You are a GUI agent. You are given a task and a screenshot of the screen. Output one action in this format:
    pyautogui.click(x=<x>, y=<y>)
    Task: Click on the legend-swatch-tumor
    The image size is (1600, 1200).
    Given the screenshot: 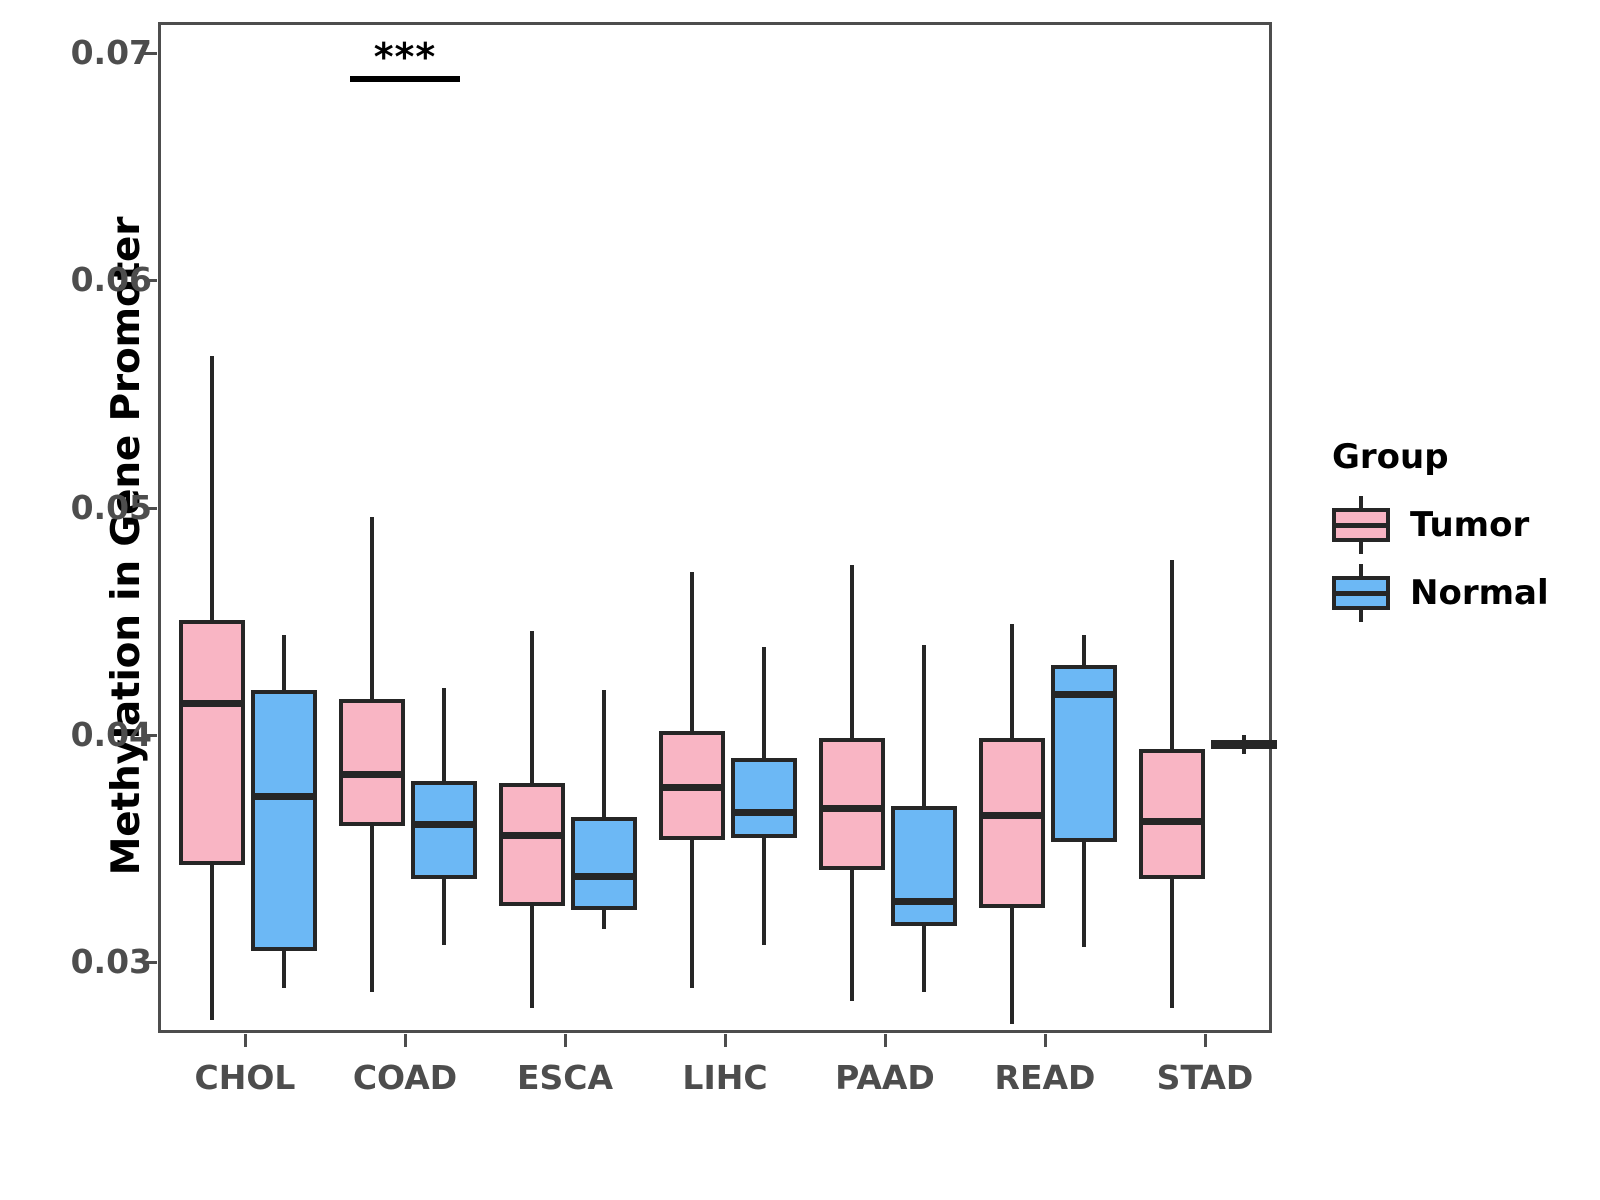 What is the action you would take?
    pyautogui.click(x=1361, y=525)
    